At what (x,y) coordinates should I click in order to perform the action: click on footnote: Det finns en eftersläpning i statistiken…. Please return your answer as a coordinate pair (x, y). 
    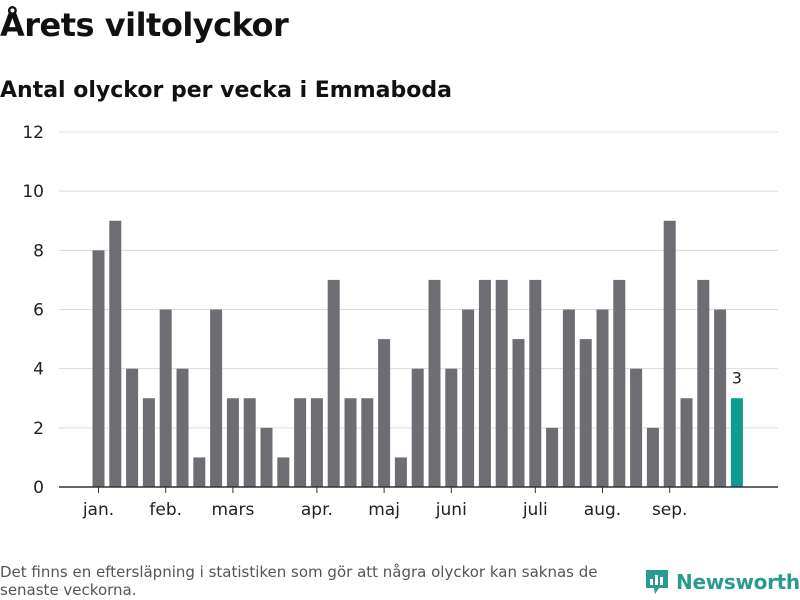
    Looking at the image, I should click on (299, 581).